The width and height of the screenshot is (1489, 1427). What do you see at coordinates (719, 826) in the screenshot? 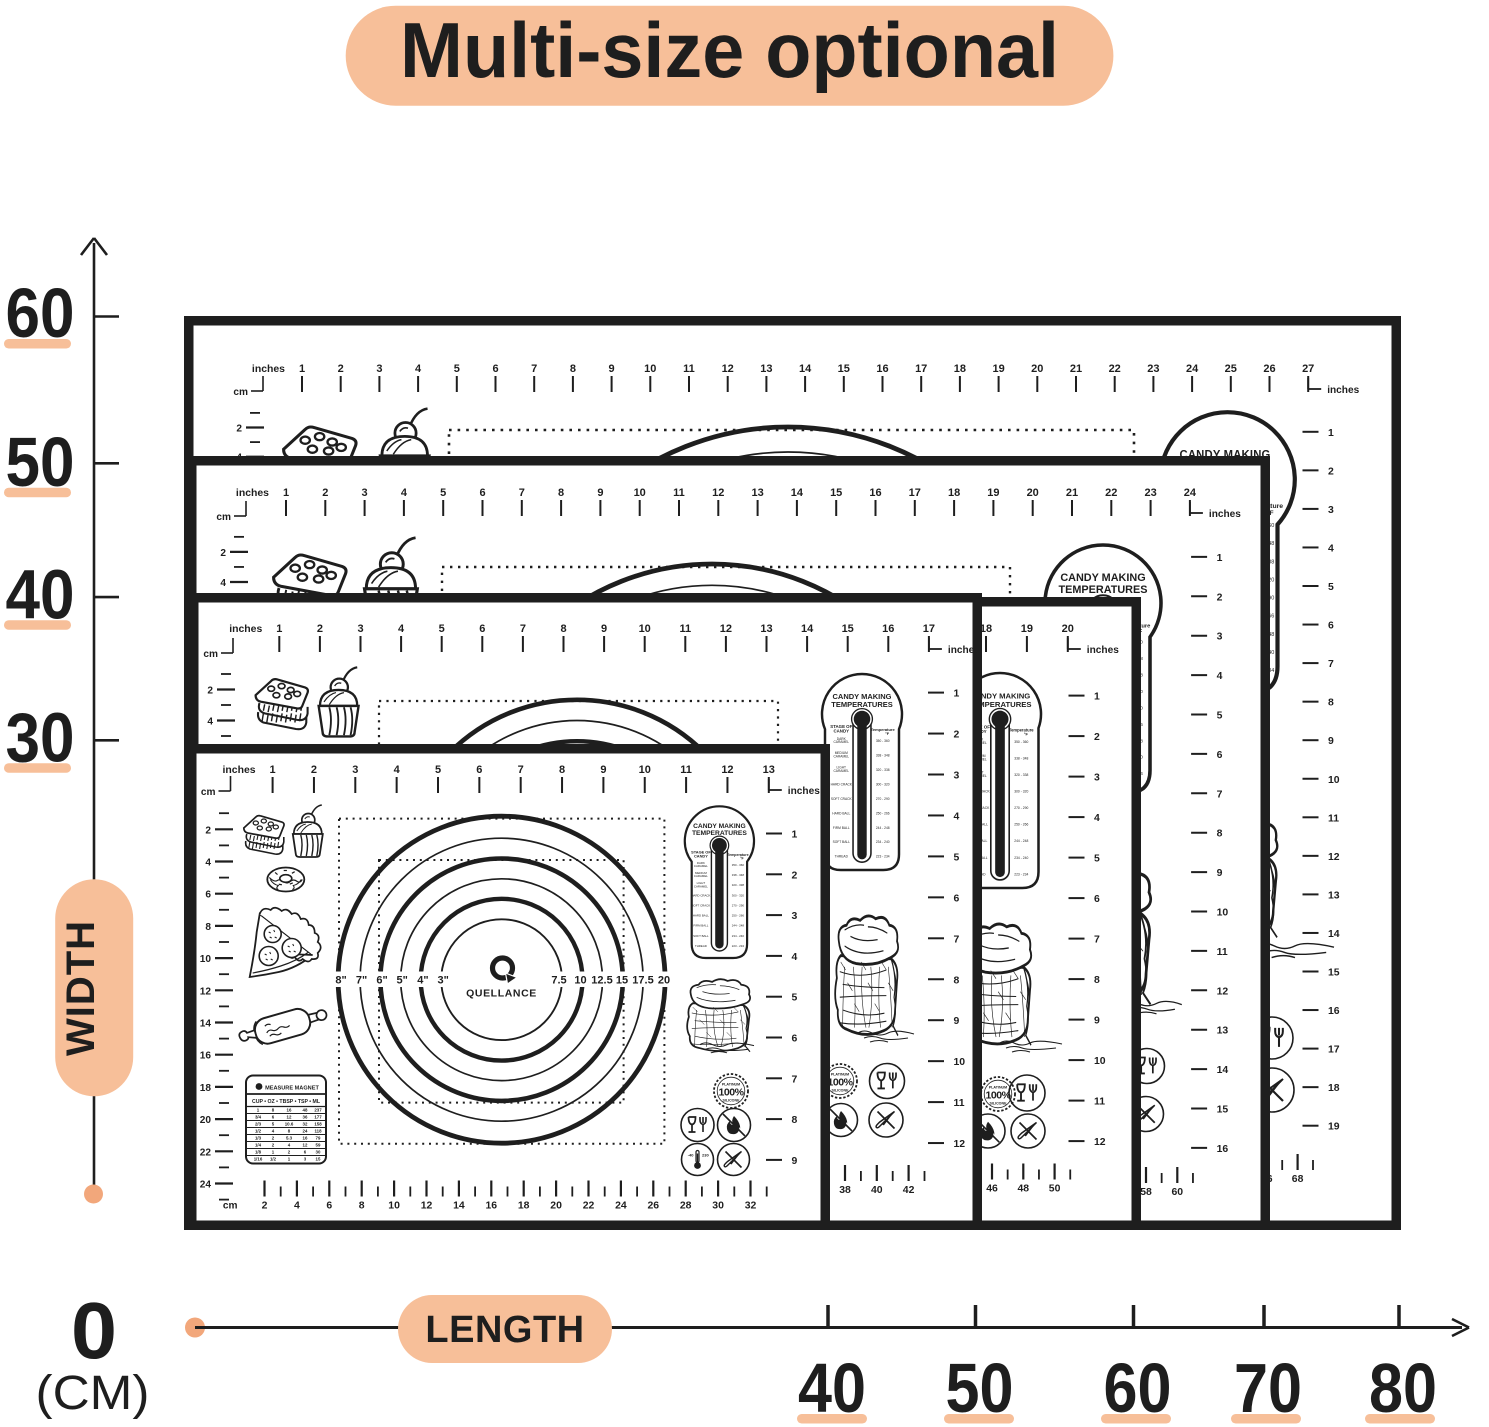
I see `svg-text: CANDY MAKING` at bounding box center [719, 826].